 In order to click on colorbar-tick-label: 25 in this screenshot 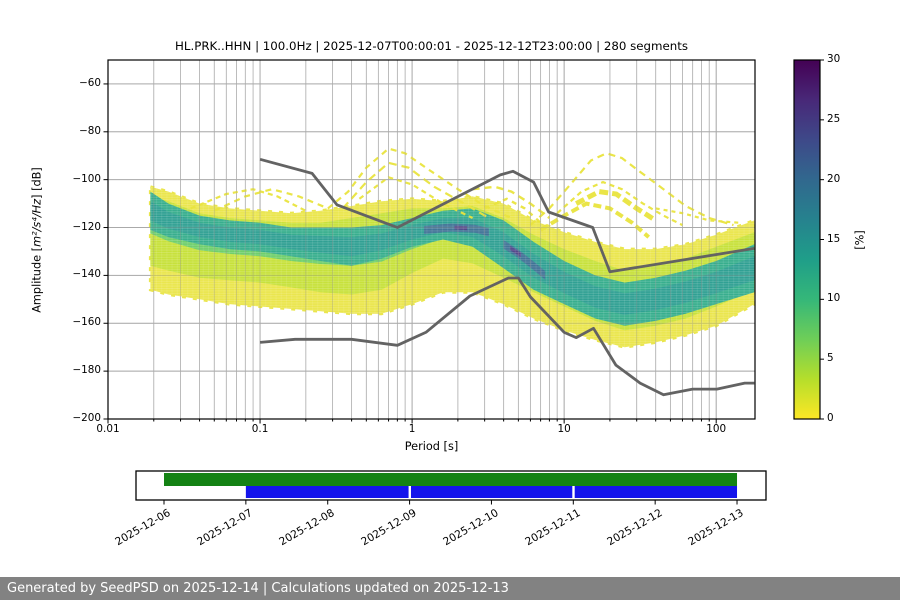, I will do `click(834, 118)`.